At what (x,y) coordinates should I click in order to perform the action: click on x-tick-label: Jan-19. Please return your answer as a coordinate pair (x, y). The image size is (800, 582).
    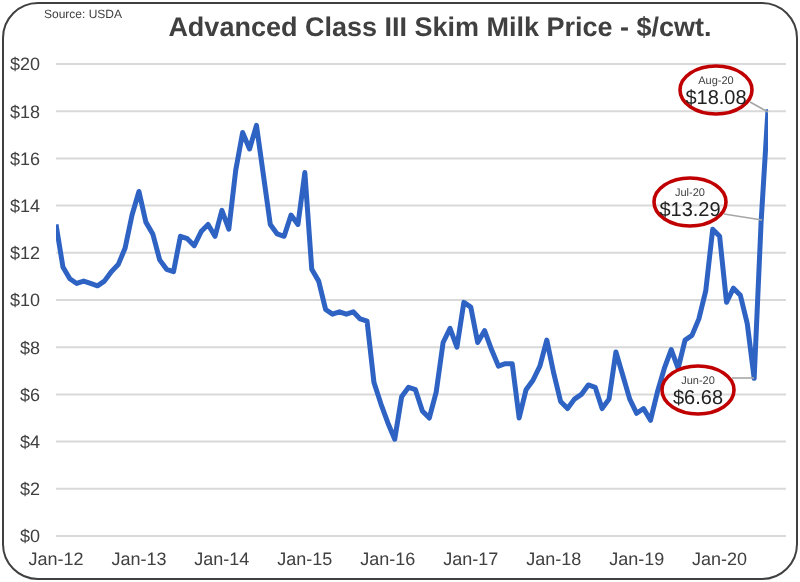
    Looking at the image, I should click on (637, 558).